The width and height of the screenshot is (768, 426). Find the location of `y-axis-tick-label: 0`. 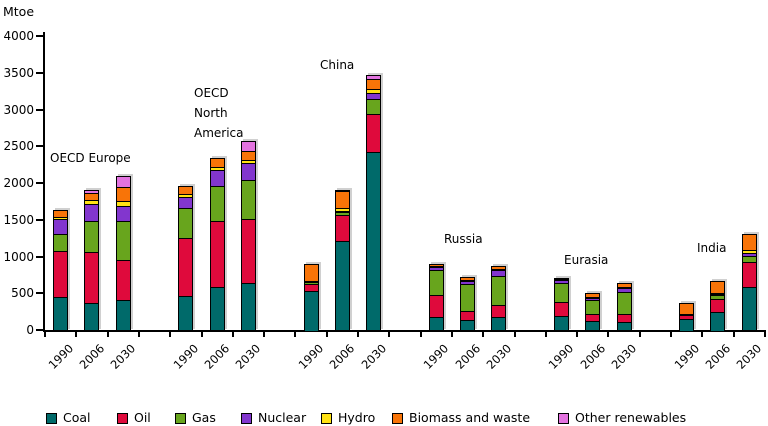

y-axis-tick-label: 0 is located at coordinates (30, 330).